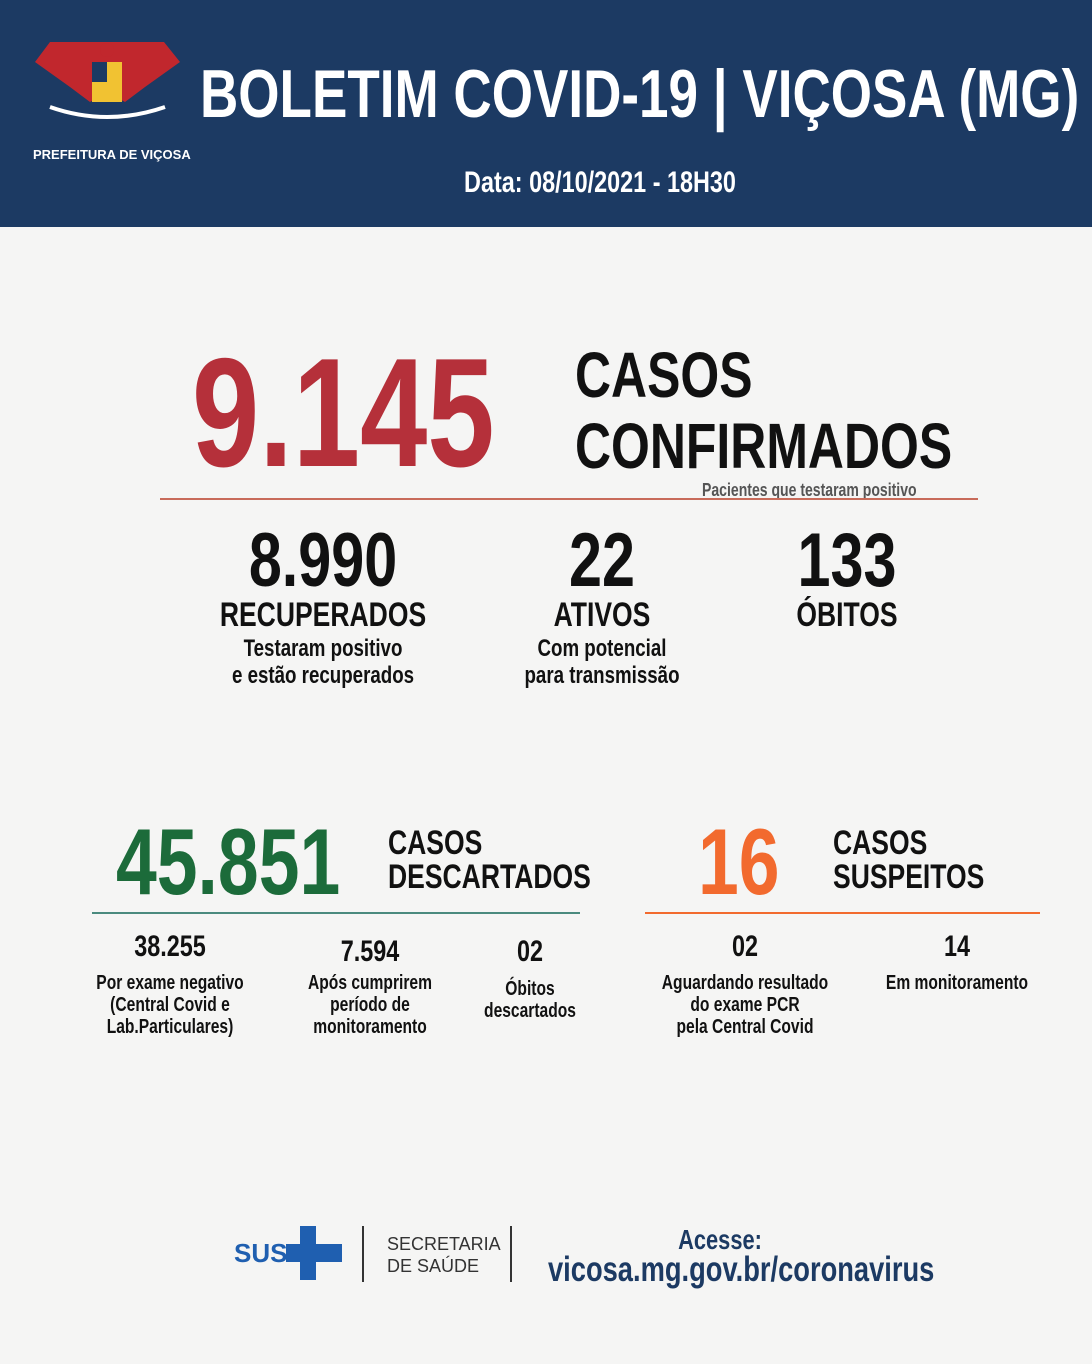  I want to click on breakdown-value: 7.594, so click(370, 951).